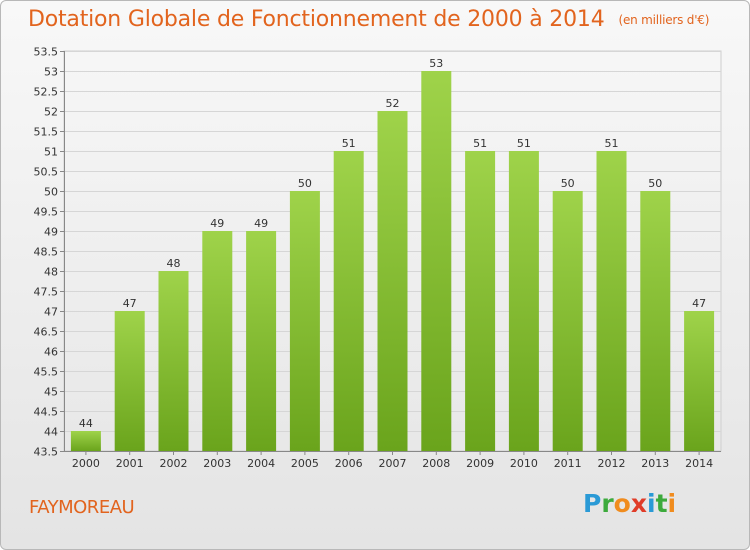 The height and width of the screenshot is (550, 750). What do you see at coordinates (217, 463) in the screenshot?
I see `x-tick-label: 2003` at bounding box center [217, 463].